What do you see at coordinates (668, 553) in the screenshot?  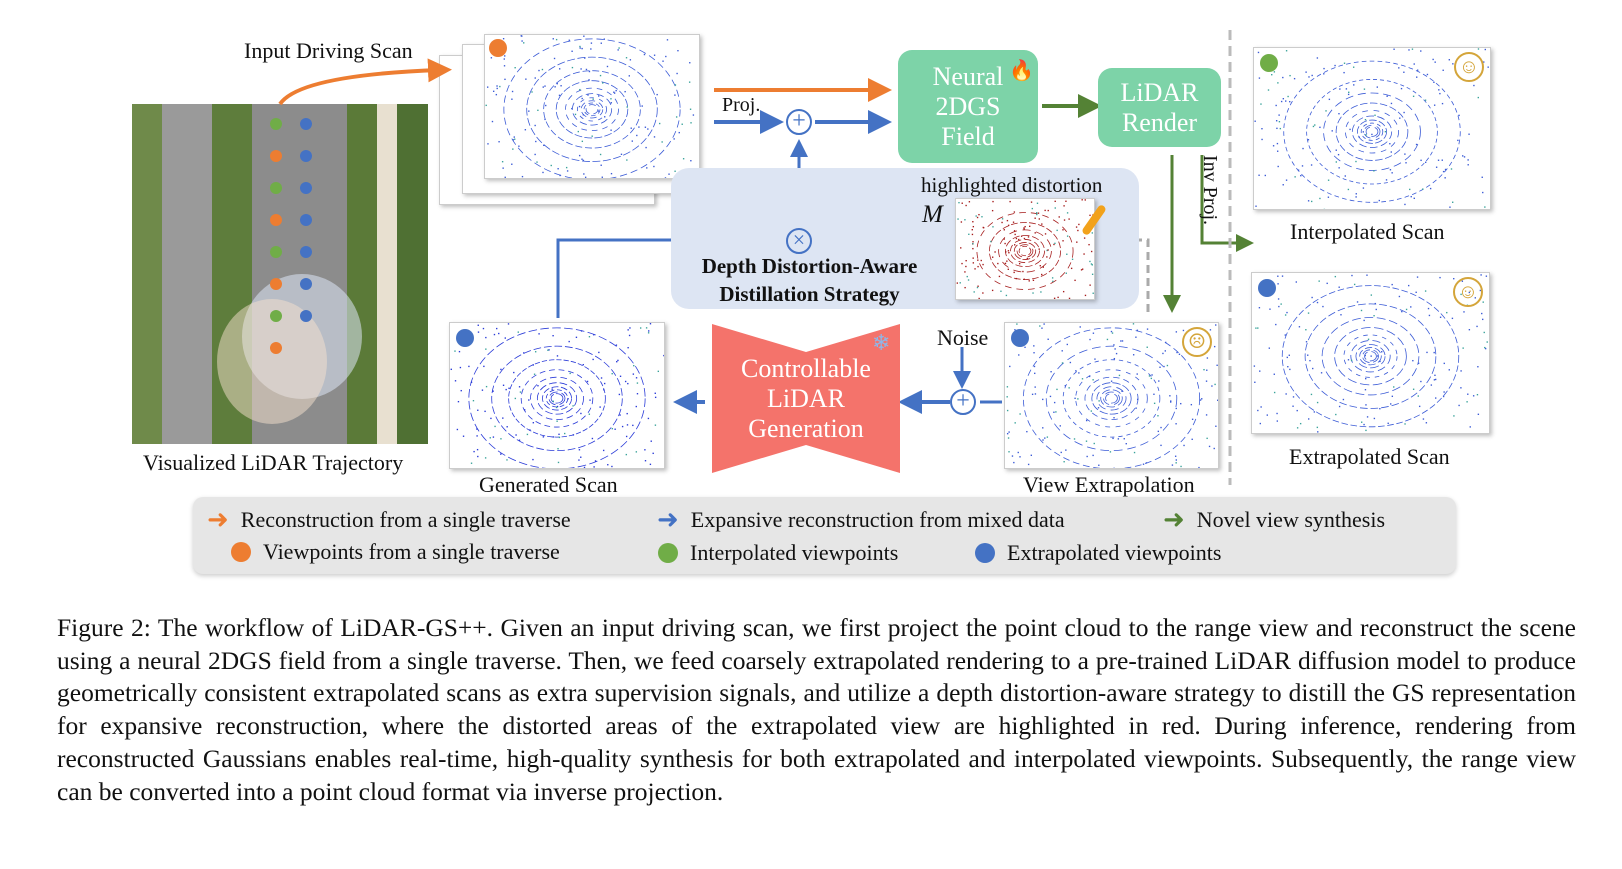 I see `green-dot-icon` at bounding box center [668, 553].